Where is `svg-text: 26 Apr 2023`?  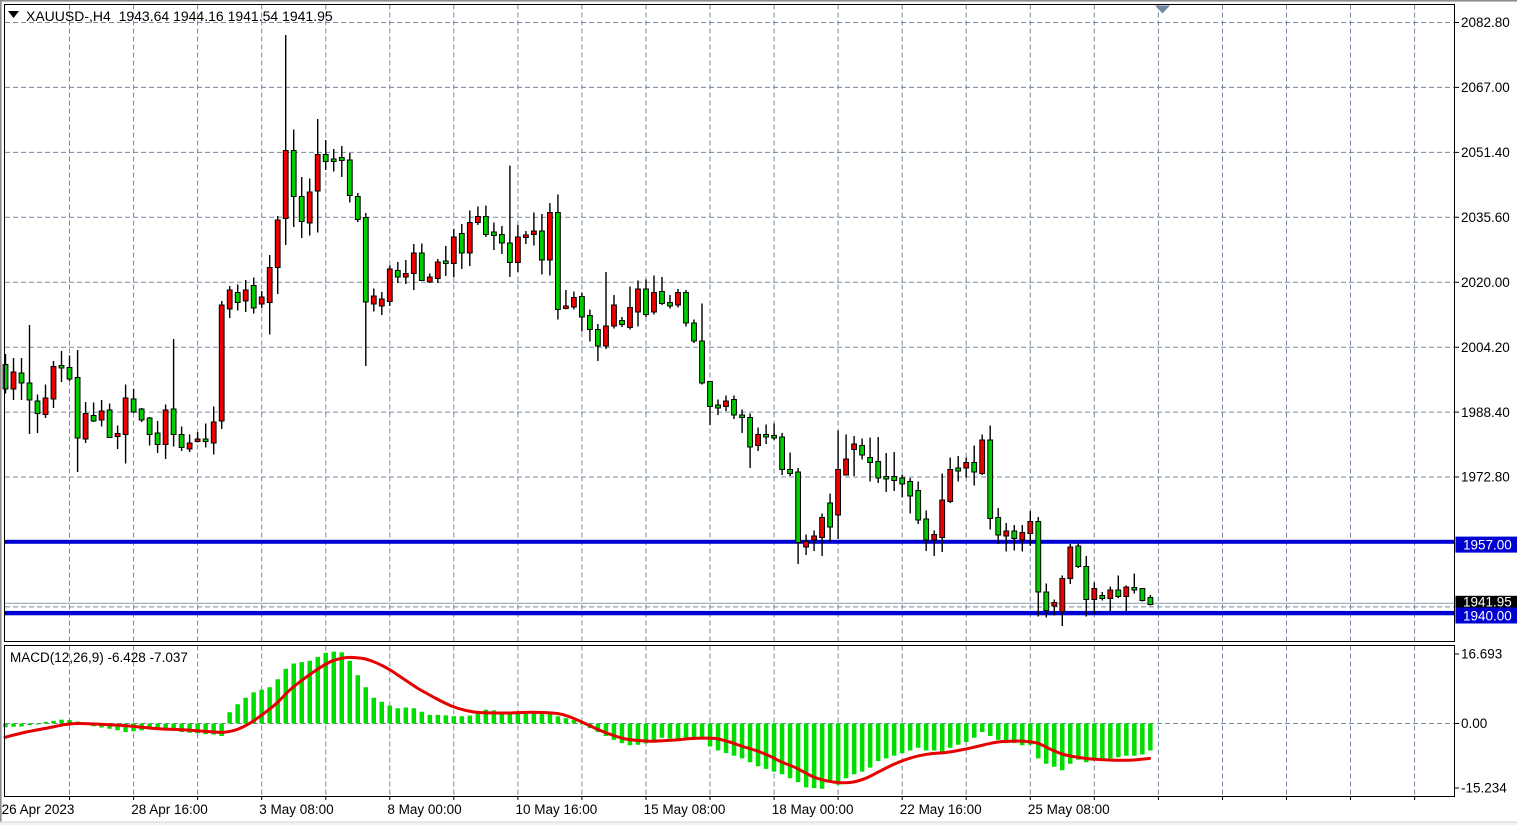 svg-text: 26 Apr 2023 is located at coordinates (38, 809).